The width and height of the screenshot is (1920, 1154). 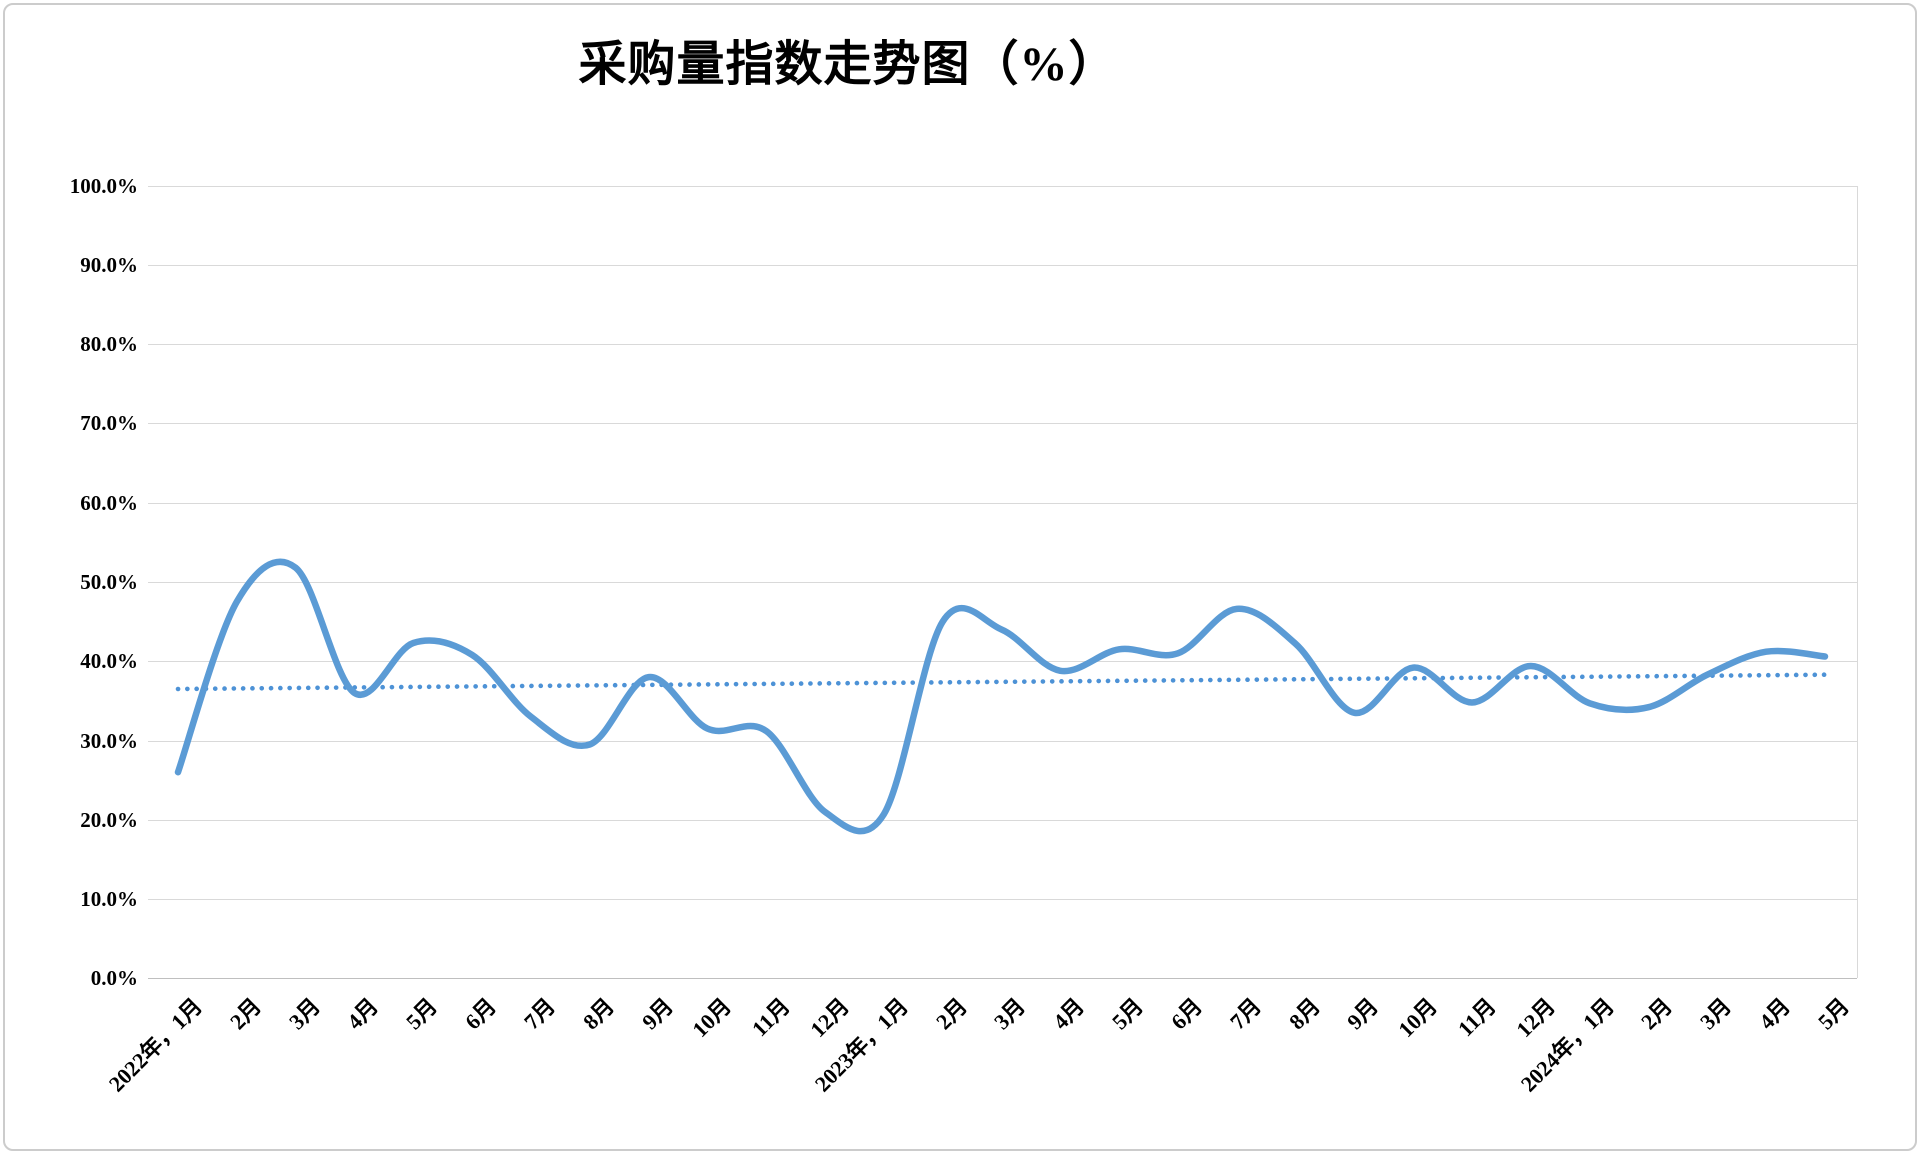 I want to click on trendline-dotted, so click(x=1001, y=682).